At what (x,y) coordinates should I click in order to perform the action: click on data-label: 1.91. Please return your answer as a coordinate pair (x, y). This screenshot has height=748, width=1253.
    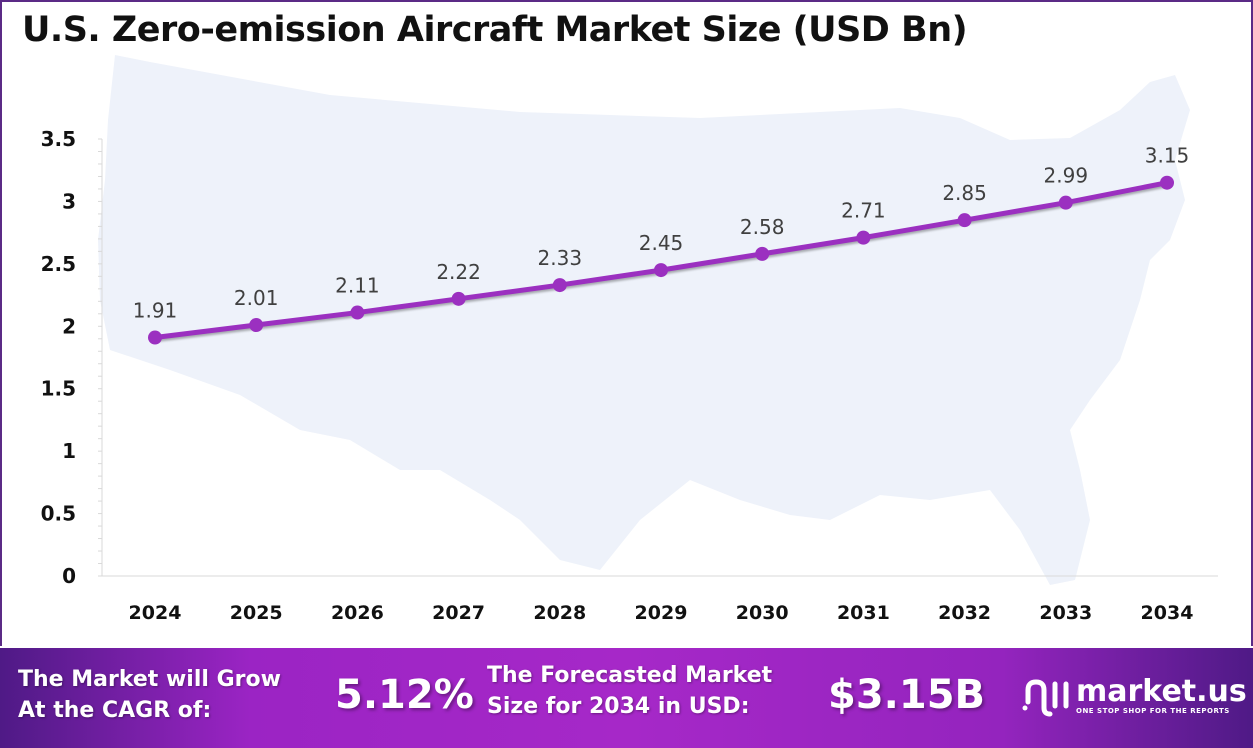
    Looking at the image, I should click on (155, 311).